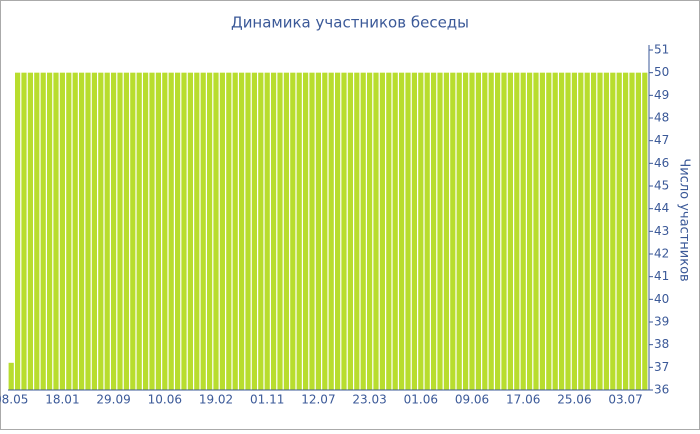 Image resolution: width=700 pixels, height=434 pixels. I want to click on x-tick-label: 08.05, so click(14, 400).